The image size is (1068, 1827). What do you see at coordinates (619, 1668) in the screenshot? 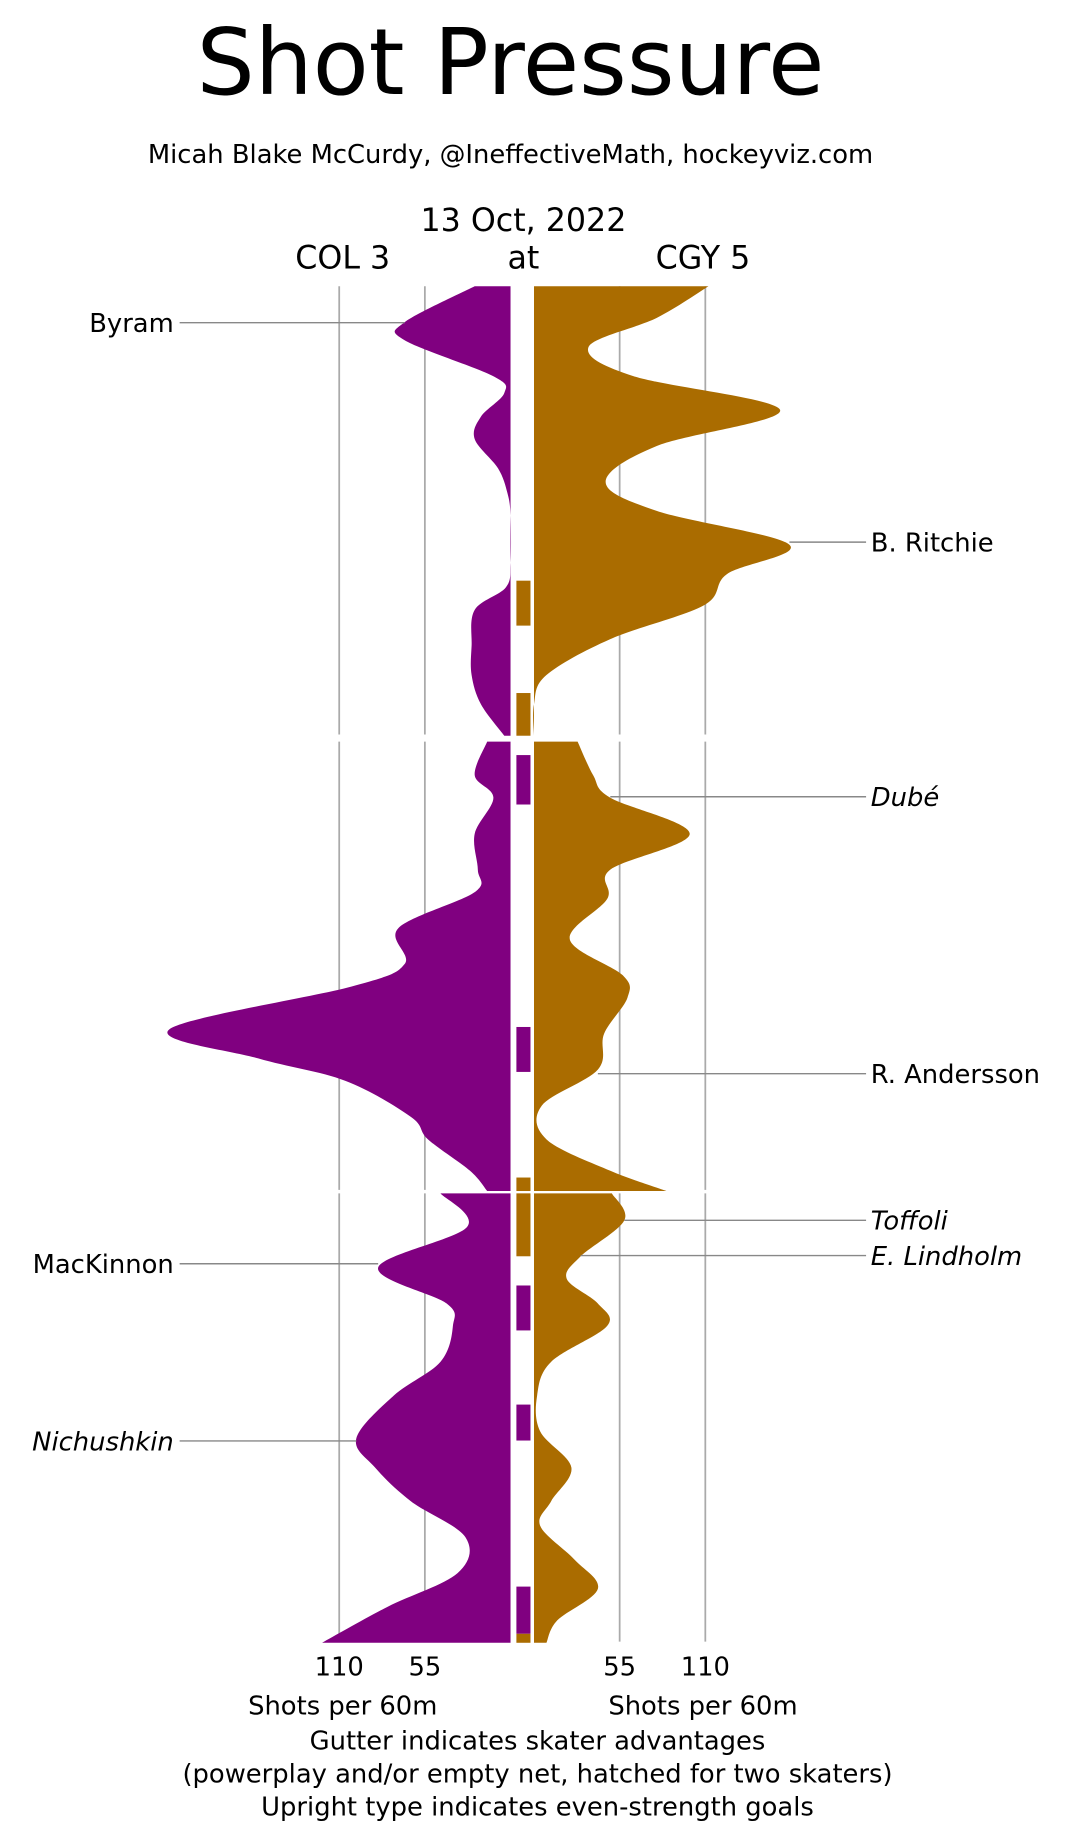
I see `tick-right-55: 55` at bounding box center [619, 1668].